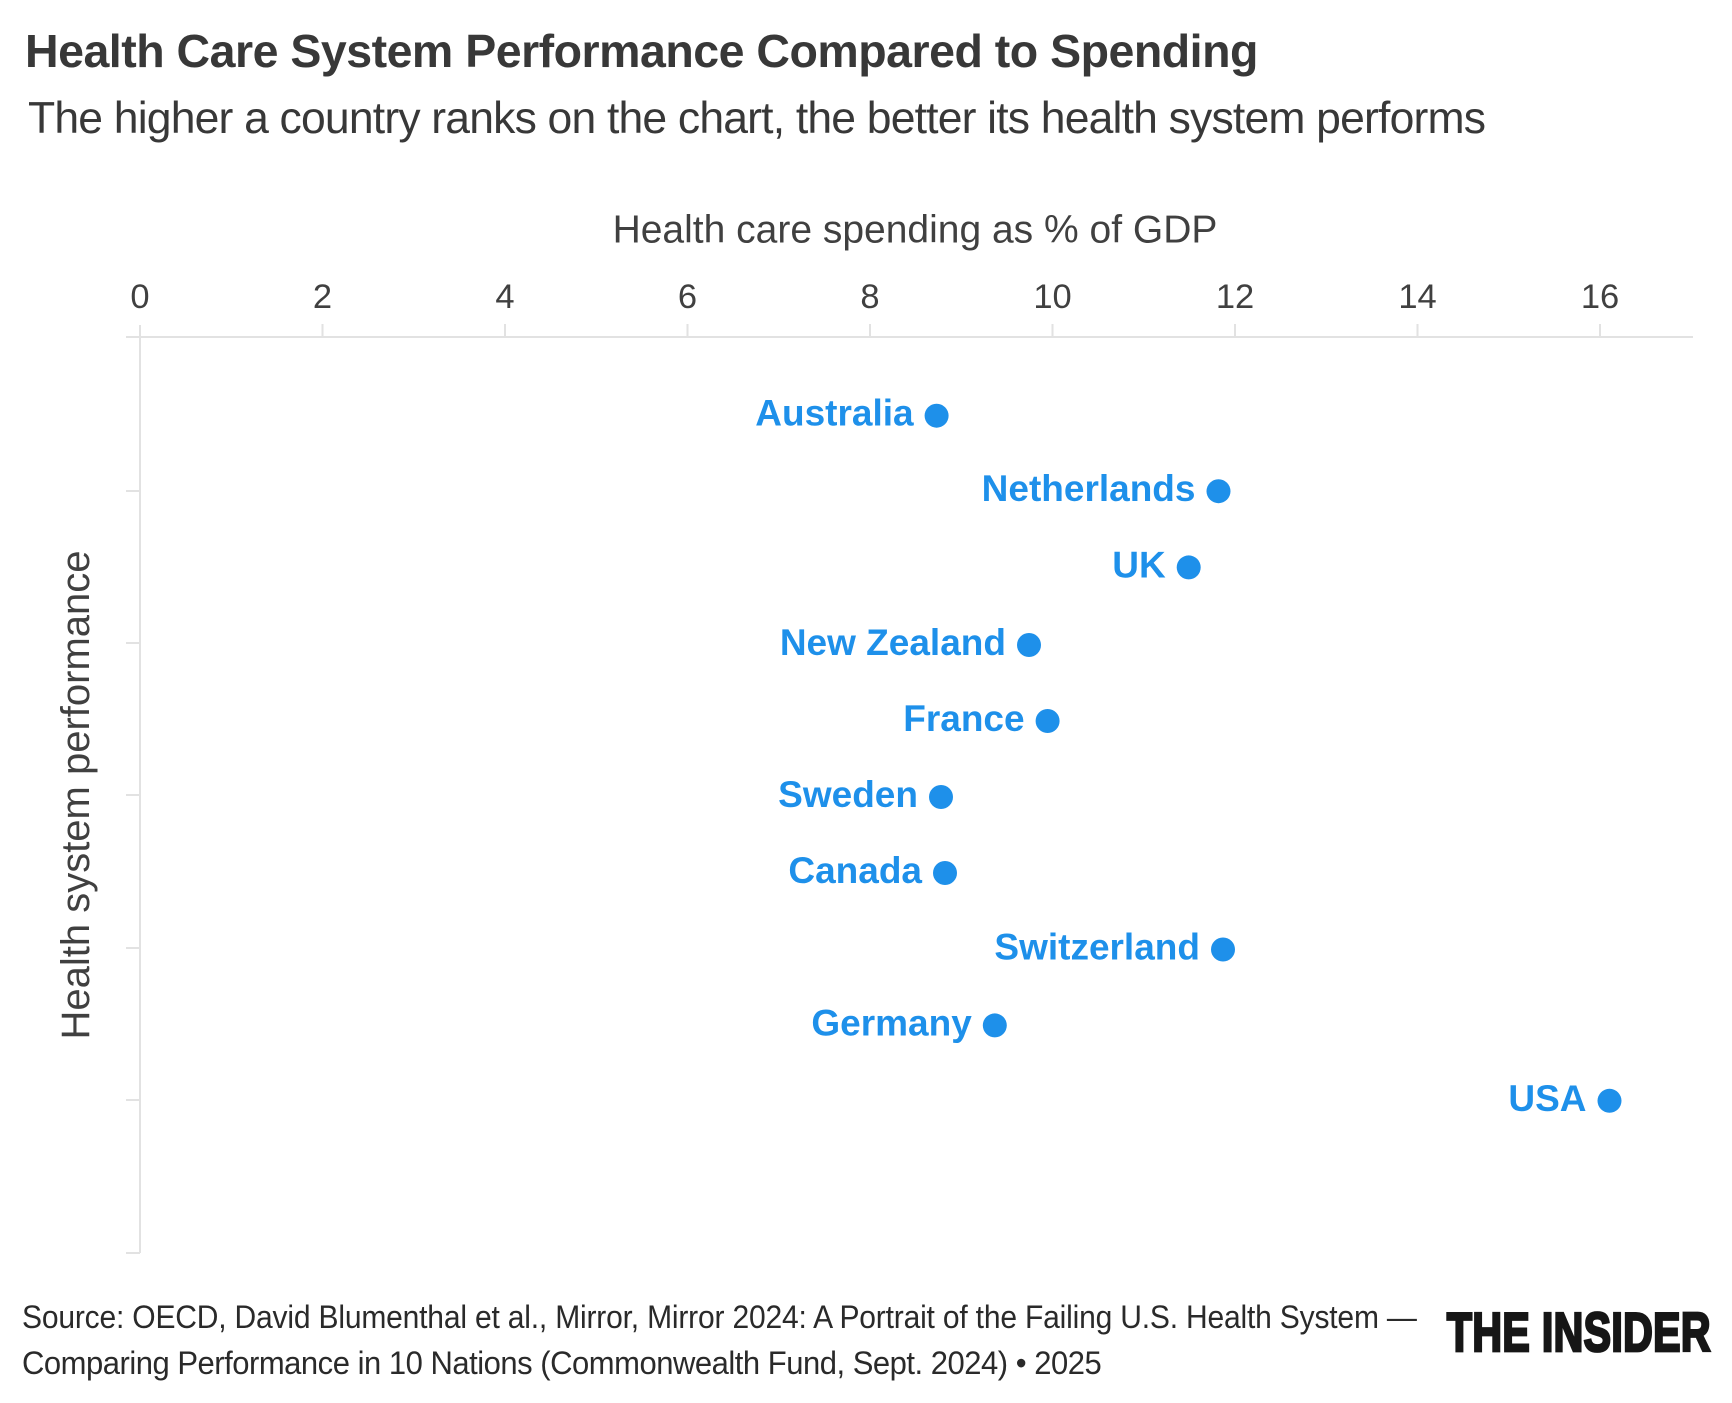 The width and height of the screenshot is (1732, 1403). Describe the element at coordinates (1417, 297) in the screenshot. I see `svg-text: 14` at that location.